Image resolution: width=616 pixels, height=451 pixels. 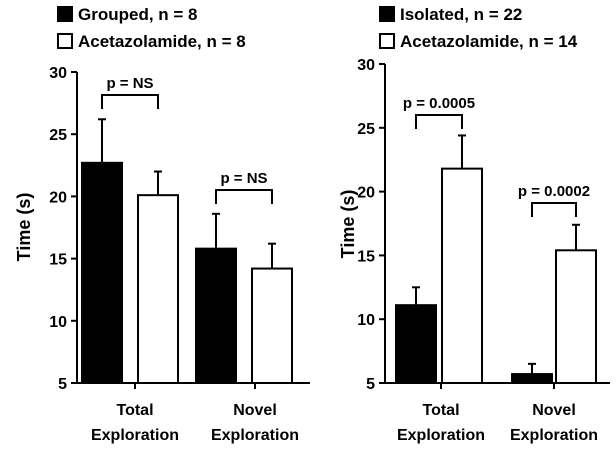 I want to click on legend-label-1: Isolated, n = 22, so click(x=461, y=14).